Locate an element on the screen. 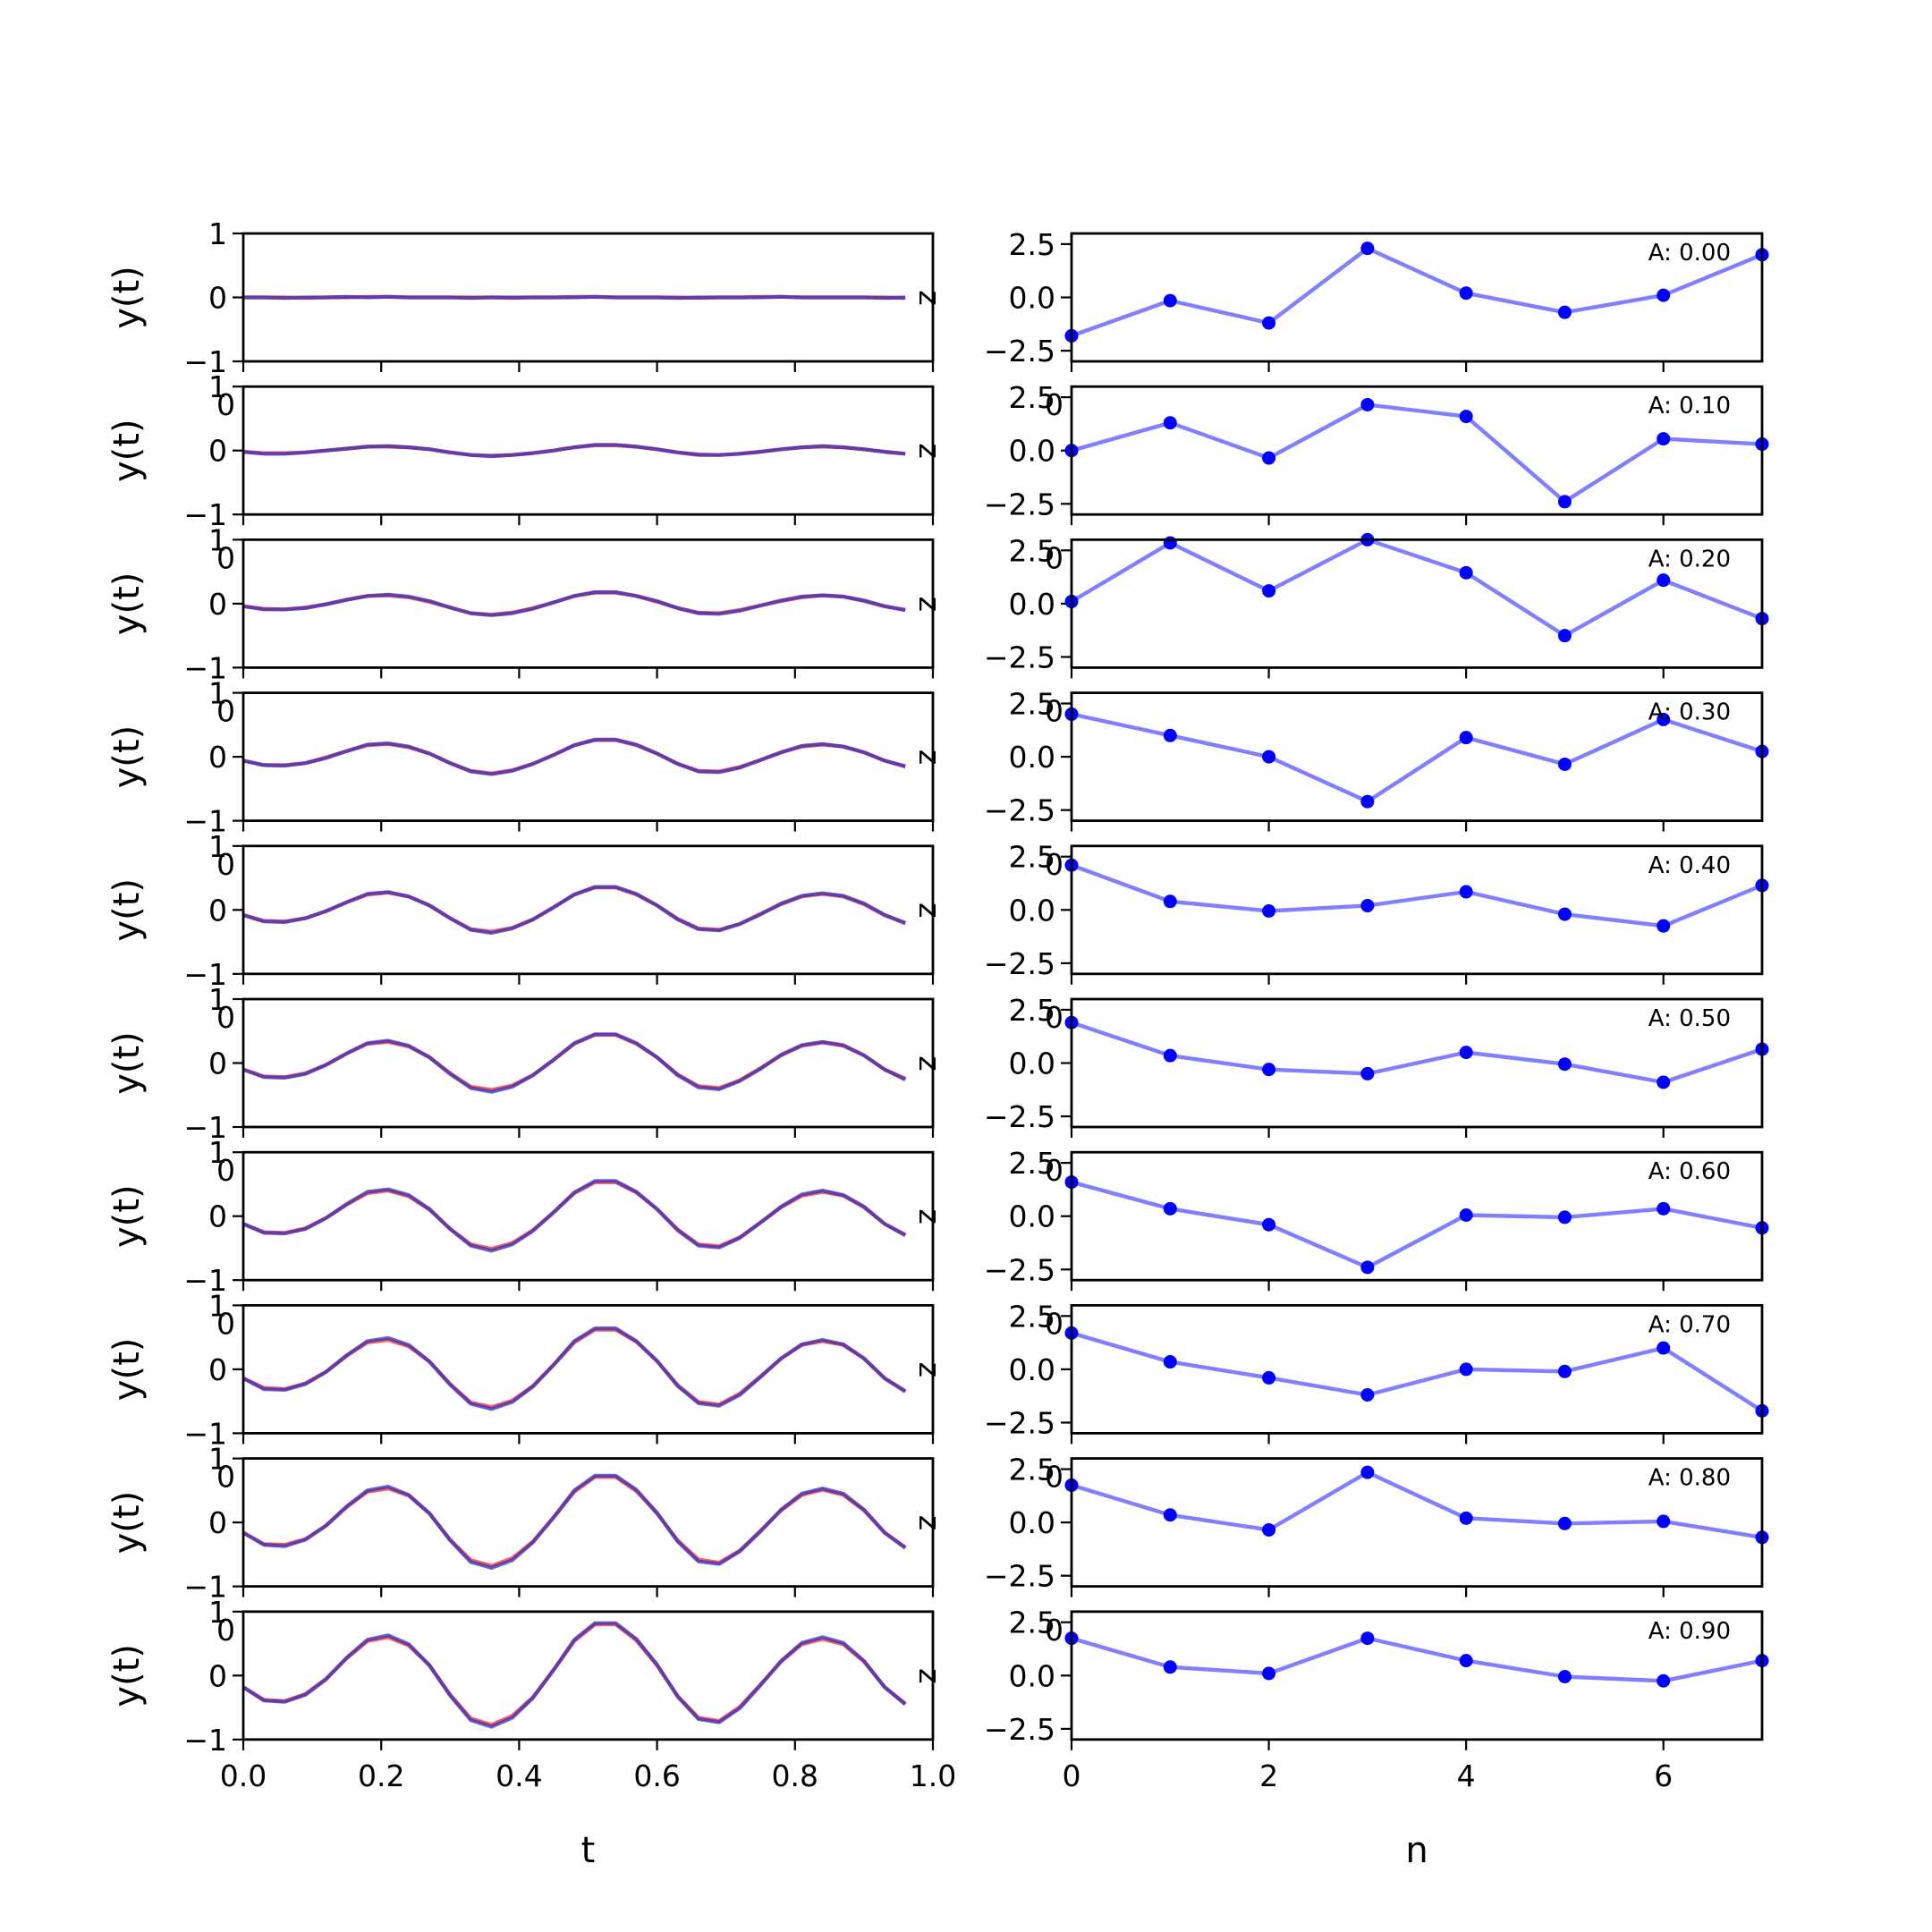 This screenshot has width=1932, height=1932. left-panel-3-marker: z is located at coordinates (929, 757).